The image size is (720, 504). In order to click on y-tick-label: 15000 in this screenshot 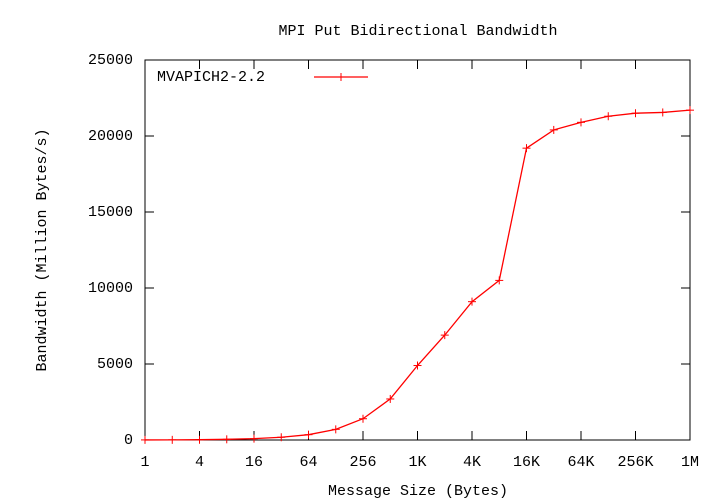, I will do `click(110, 212)`.